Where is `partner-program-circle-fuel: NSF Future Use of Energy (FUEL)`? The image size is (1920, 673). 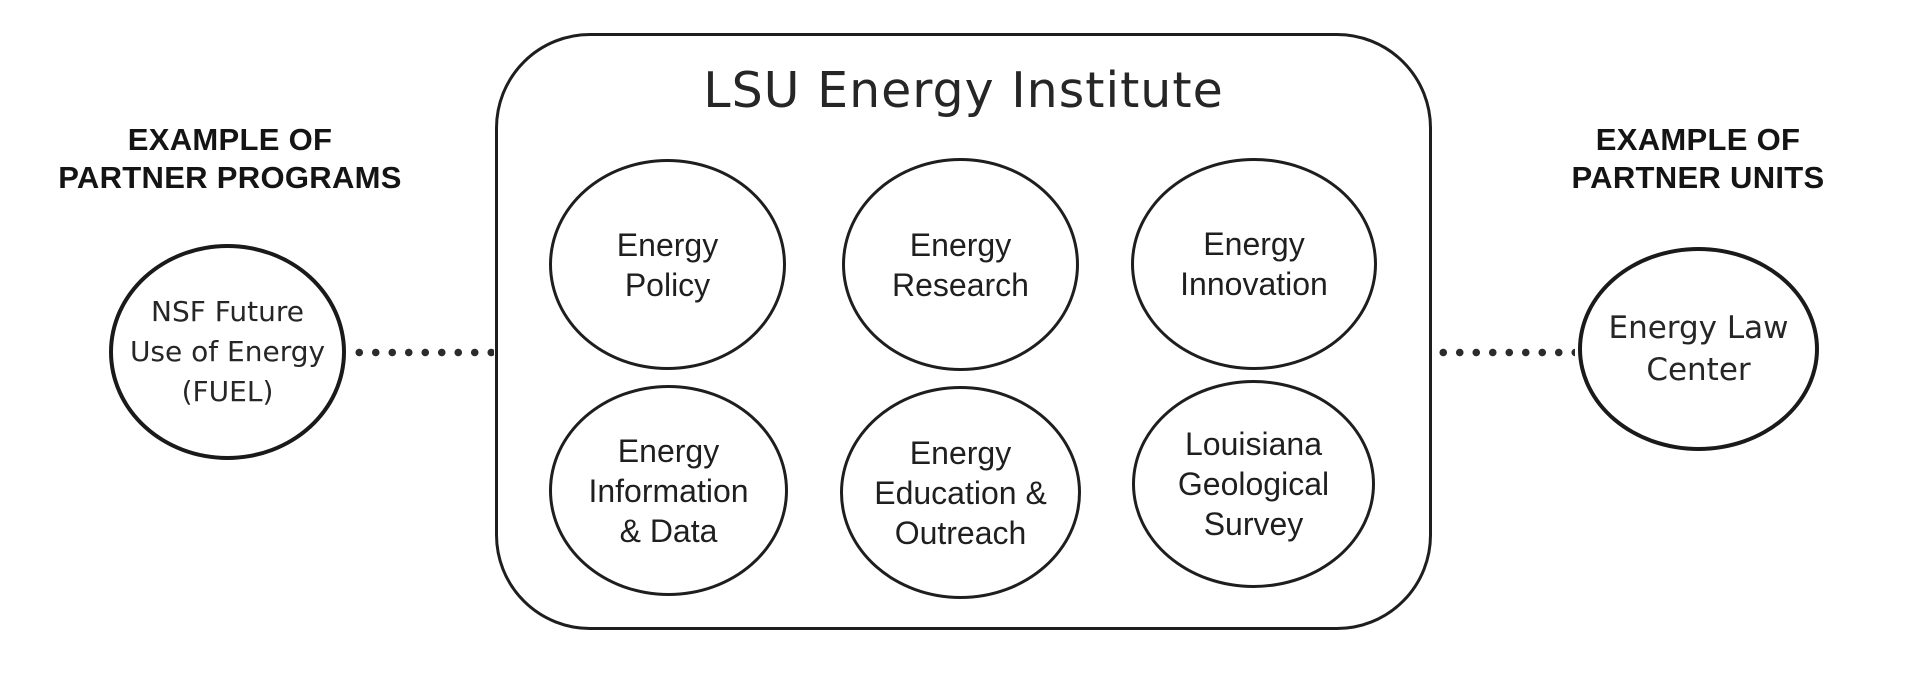
partner-program-circle-fuel: NSF Future Use of Energy (FUEL) is located at coordinates (227, 352).